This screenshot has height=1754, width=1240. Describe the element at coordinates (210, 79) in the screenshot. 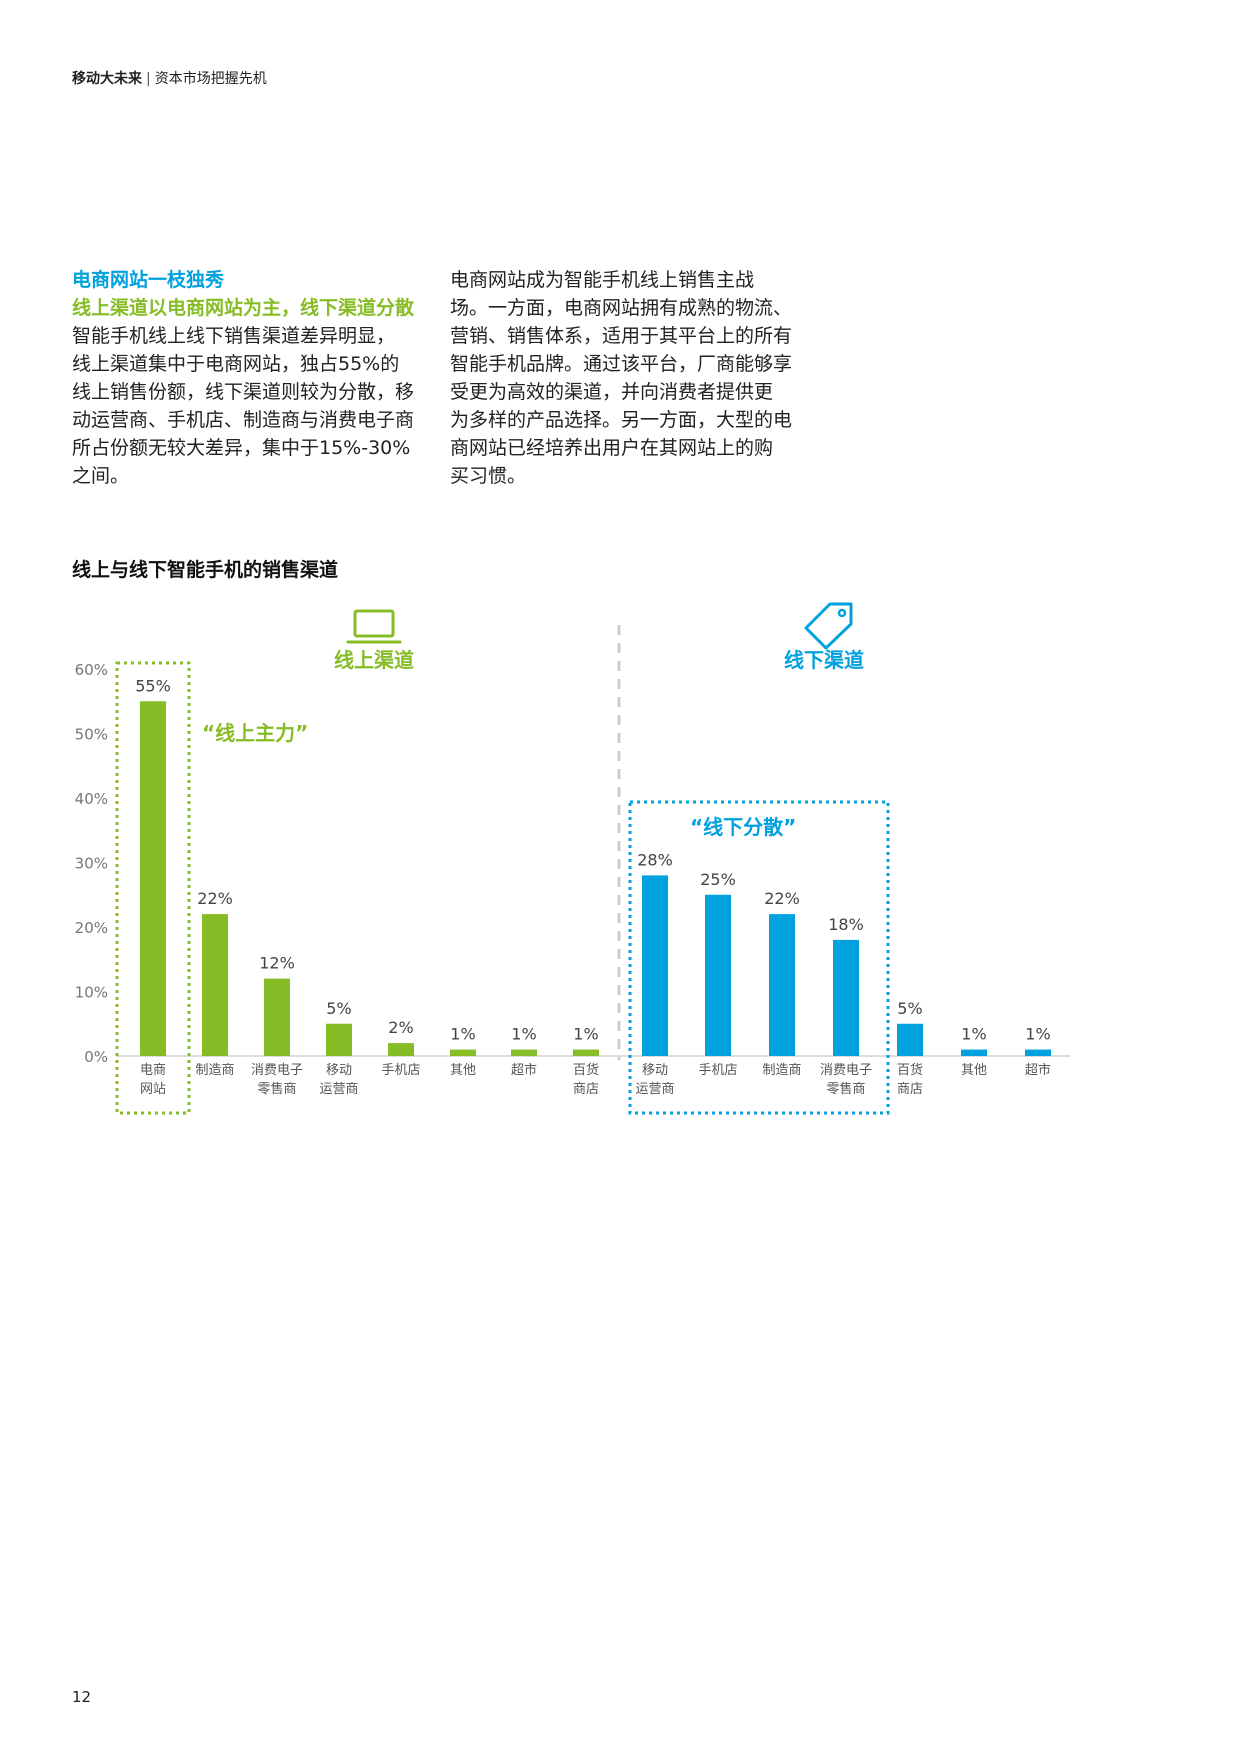

I see `header-subtitle: 资本市场把握先机` at that location.